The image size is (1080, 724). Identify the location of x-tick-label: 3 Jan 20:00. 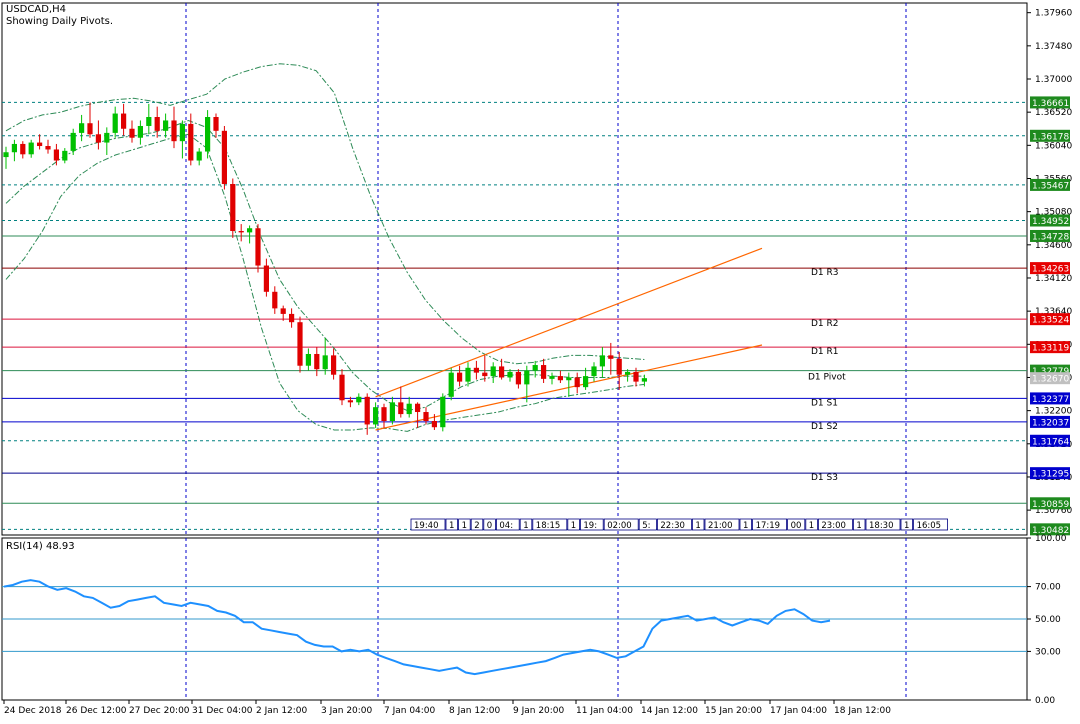
(347, 711).